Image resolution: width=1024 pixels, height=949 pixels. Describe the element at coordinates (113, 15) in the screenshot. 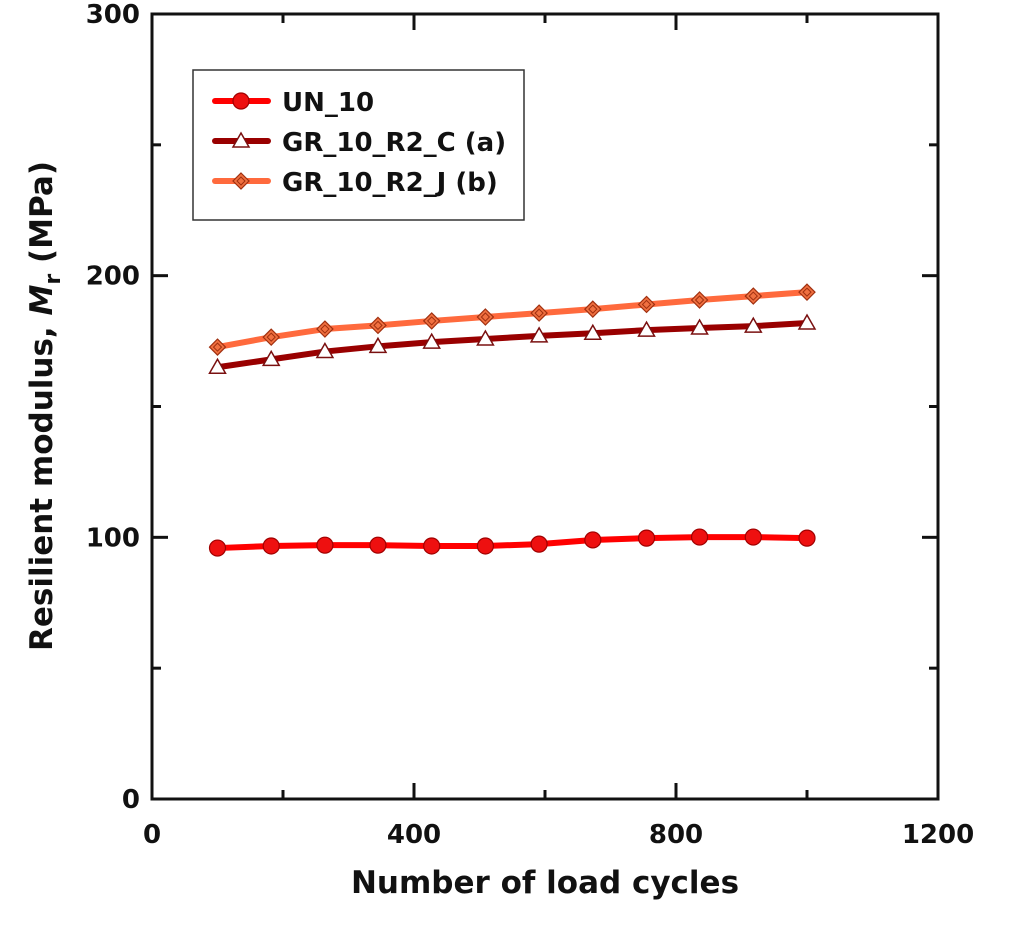

I see `y-tick-label: 300` at that location.